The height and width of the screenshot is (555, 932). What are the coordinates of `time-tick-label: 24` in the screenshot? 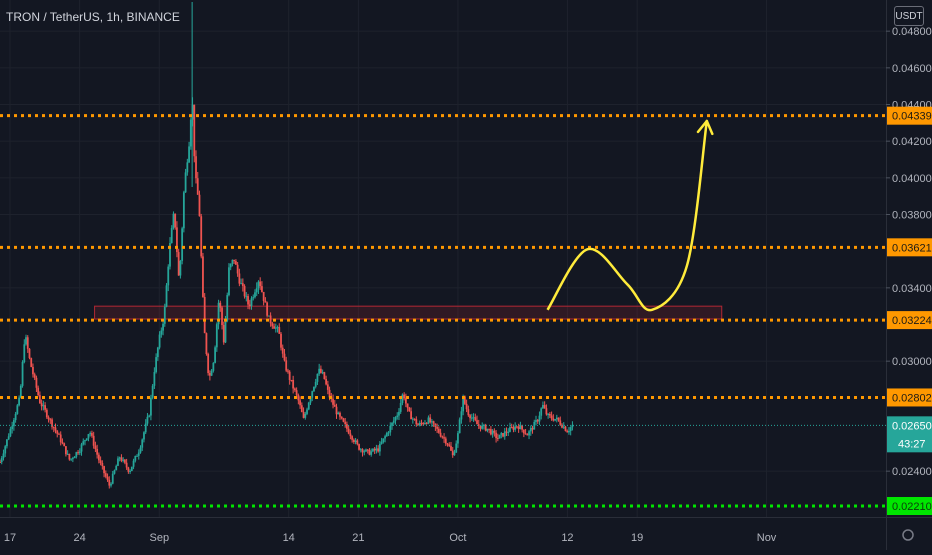 It's located at (80, 538).